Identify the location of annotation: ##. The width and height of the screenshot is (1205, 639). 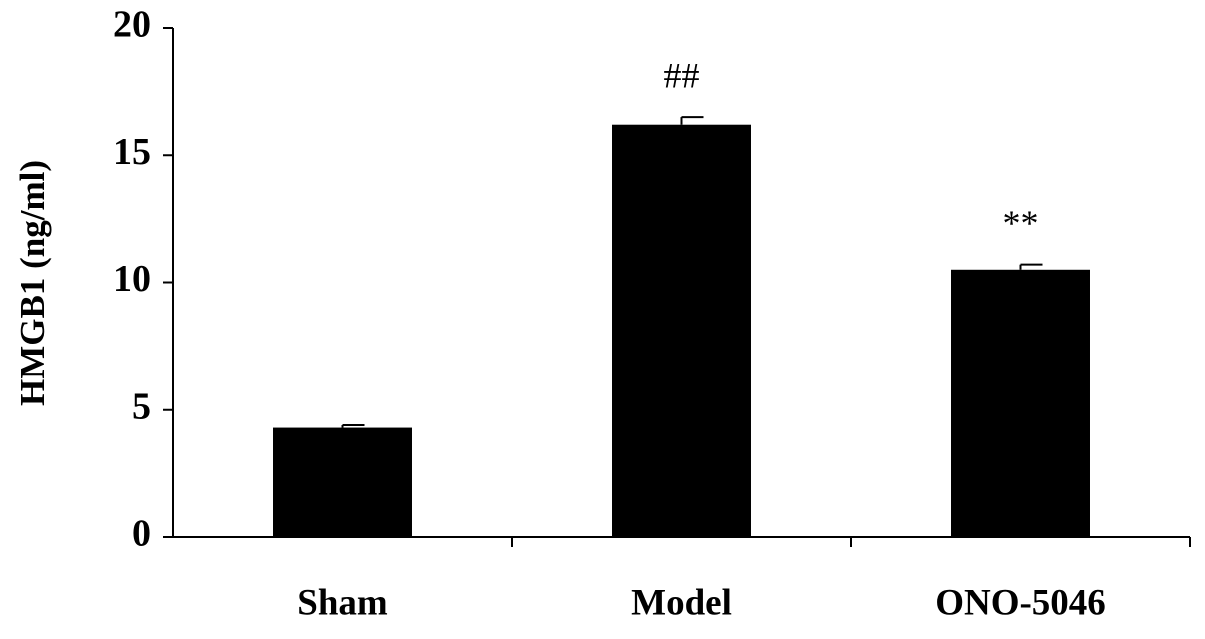
(682, 75).